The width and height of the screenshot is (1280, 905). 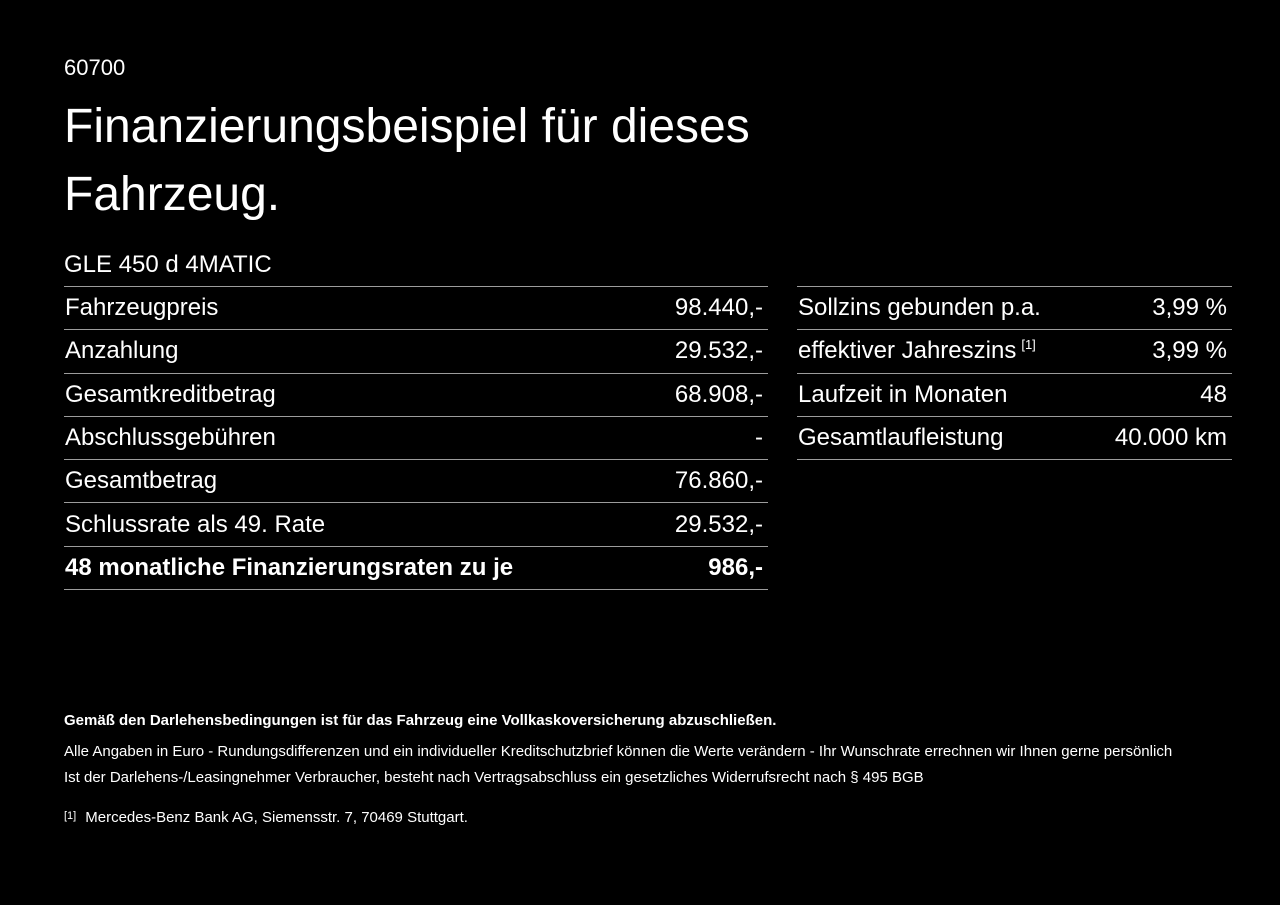 I want to click on row-label: Anzahlung, so click(x=122, y=351).